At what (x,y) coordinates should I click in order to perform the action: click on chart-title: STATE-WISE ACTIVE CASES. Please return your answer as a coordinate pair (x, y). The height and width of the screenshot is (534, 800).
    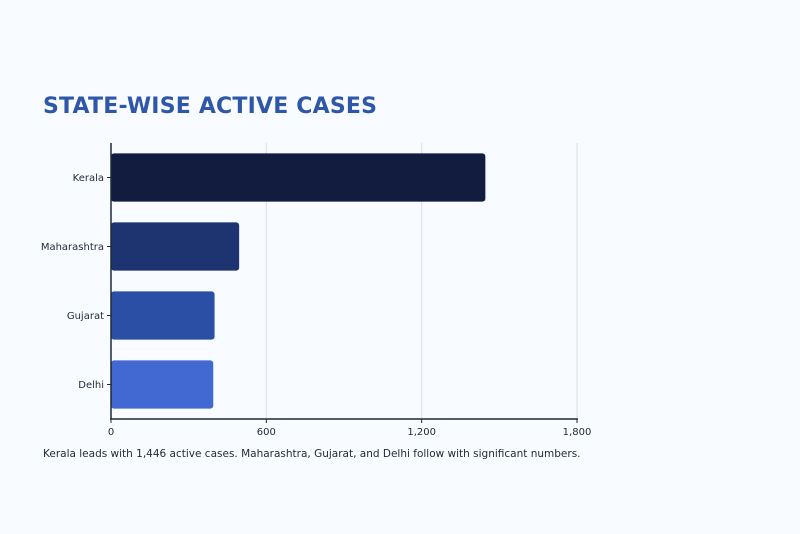
    Looking at the image, I should click on (210, 106).